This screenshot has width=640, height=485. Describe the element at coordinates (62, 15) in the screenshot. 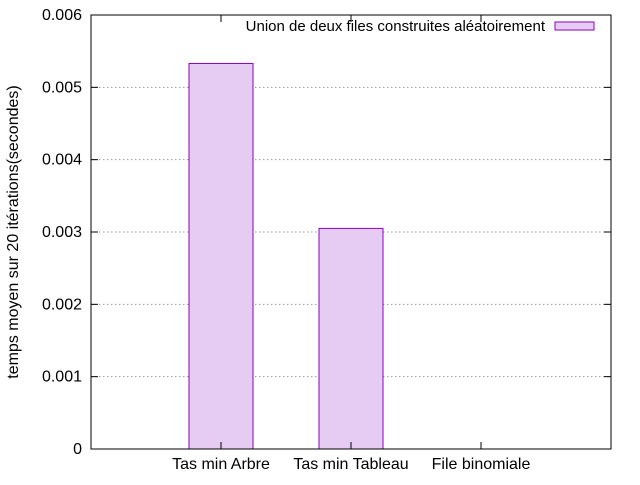

I see `y-tick-label: 0.006` at that location.